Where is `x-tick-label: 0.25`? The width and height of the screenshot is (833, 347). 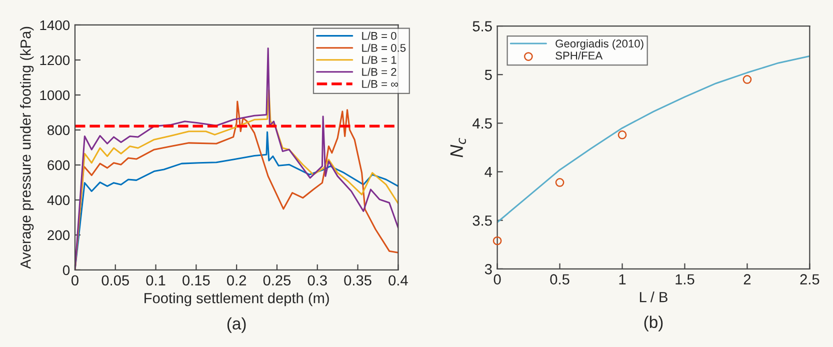
x-tick-label: 0.25 is located at coordinates (277, 280).